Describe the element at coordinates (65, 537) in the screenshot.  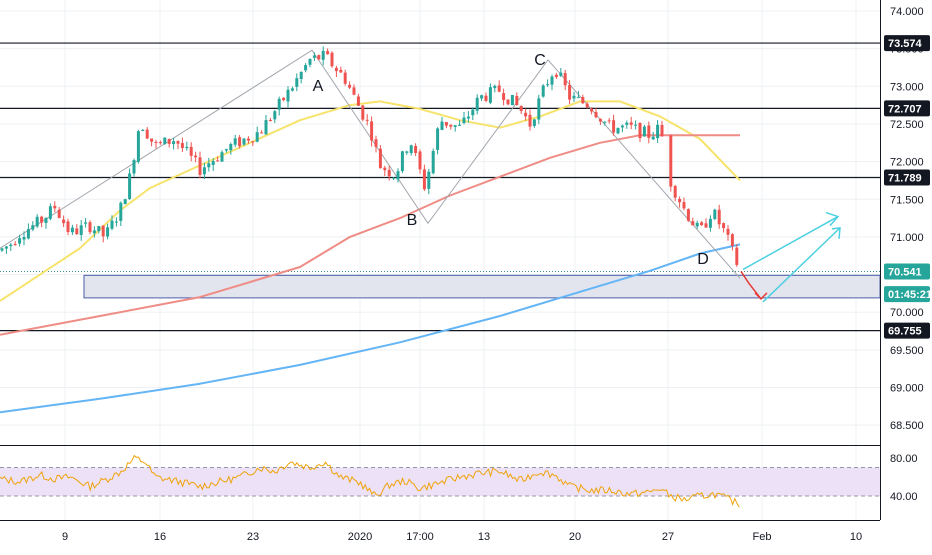
I see `time-tick-label: 9` at that location.